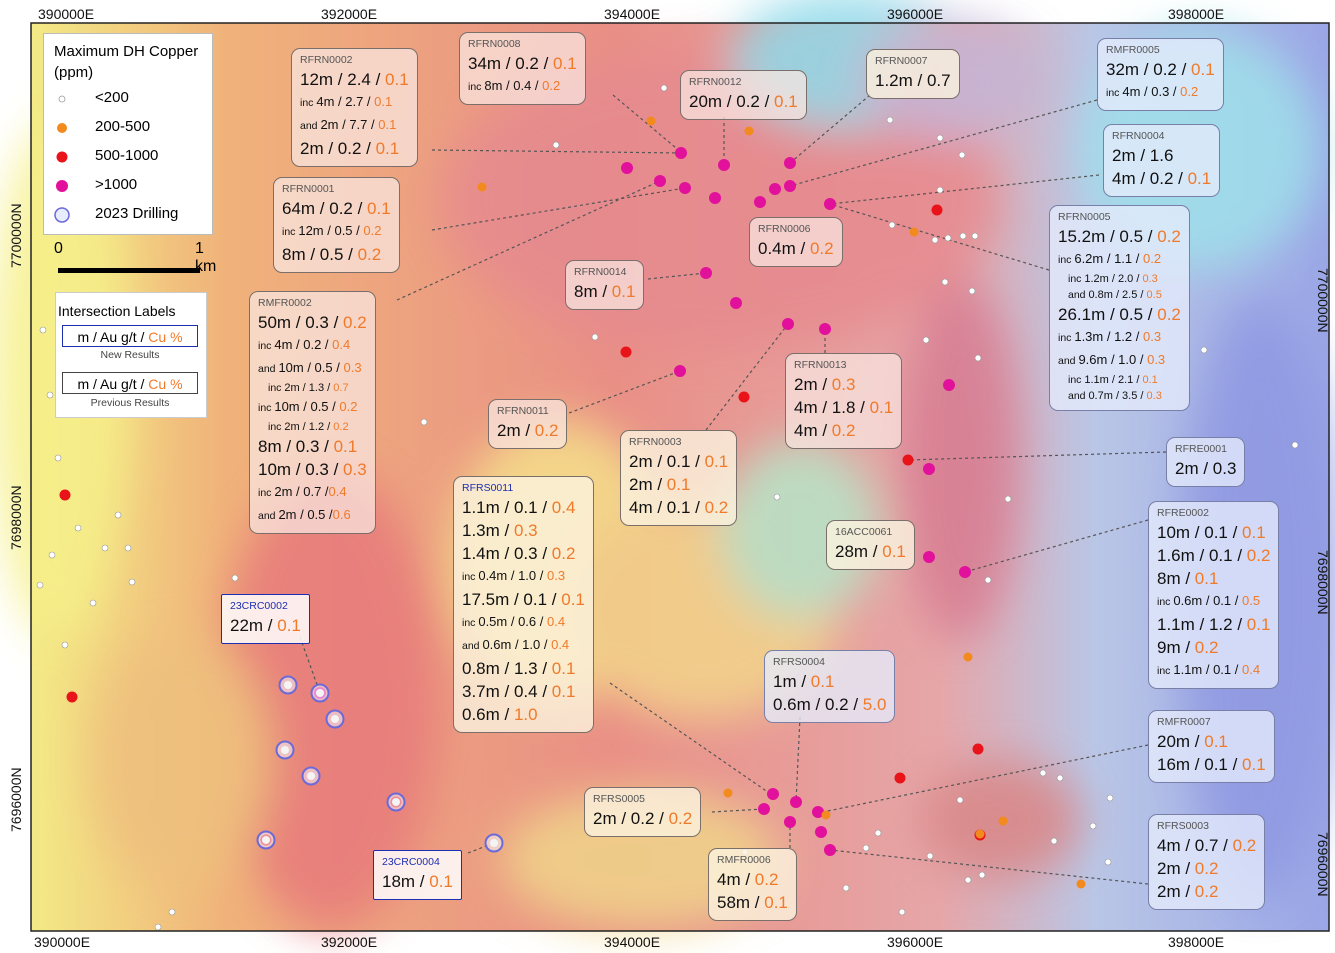 The image size is (1335, 953). Describe the element at coordinates (514, 85) in the screenshot. I see `intersection-line: inc 8m / 0.4 / 0.2` at that location.